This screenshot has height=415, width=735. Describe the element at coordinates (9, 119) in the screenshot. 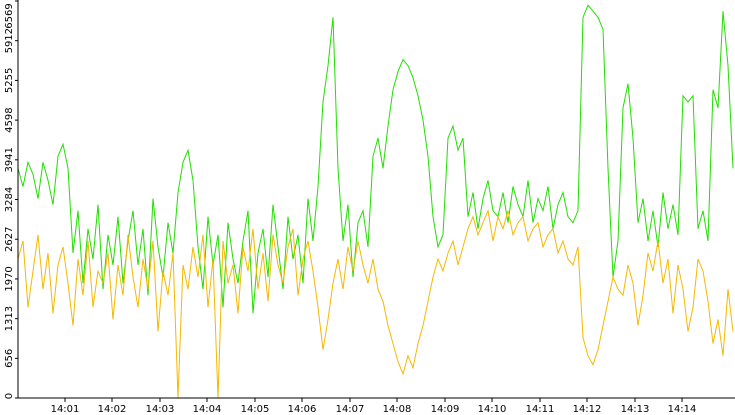

I see `y-tick-label: 4598` at that location.